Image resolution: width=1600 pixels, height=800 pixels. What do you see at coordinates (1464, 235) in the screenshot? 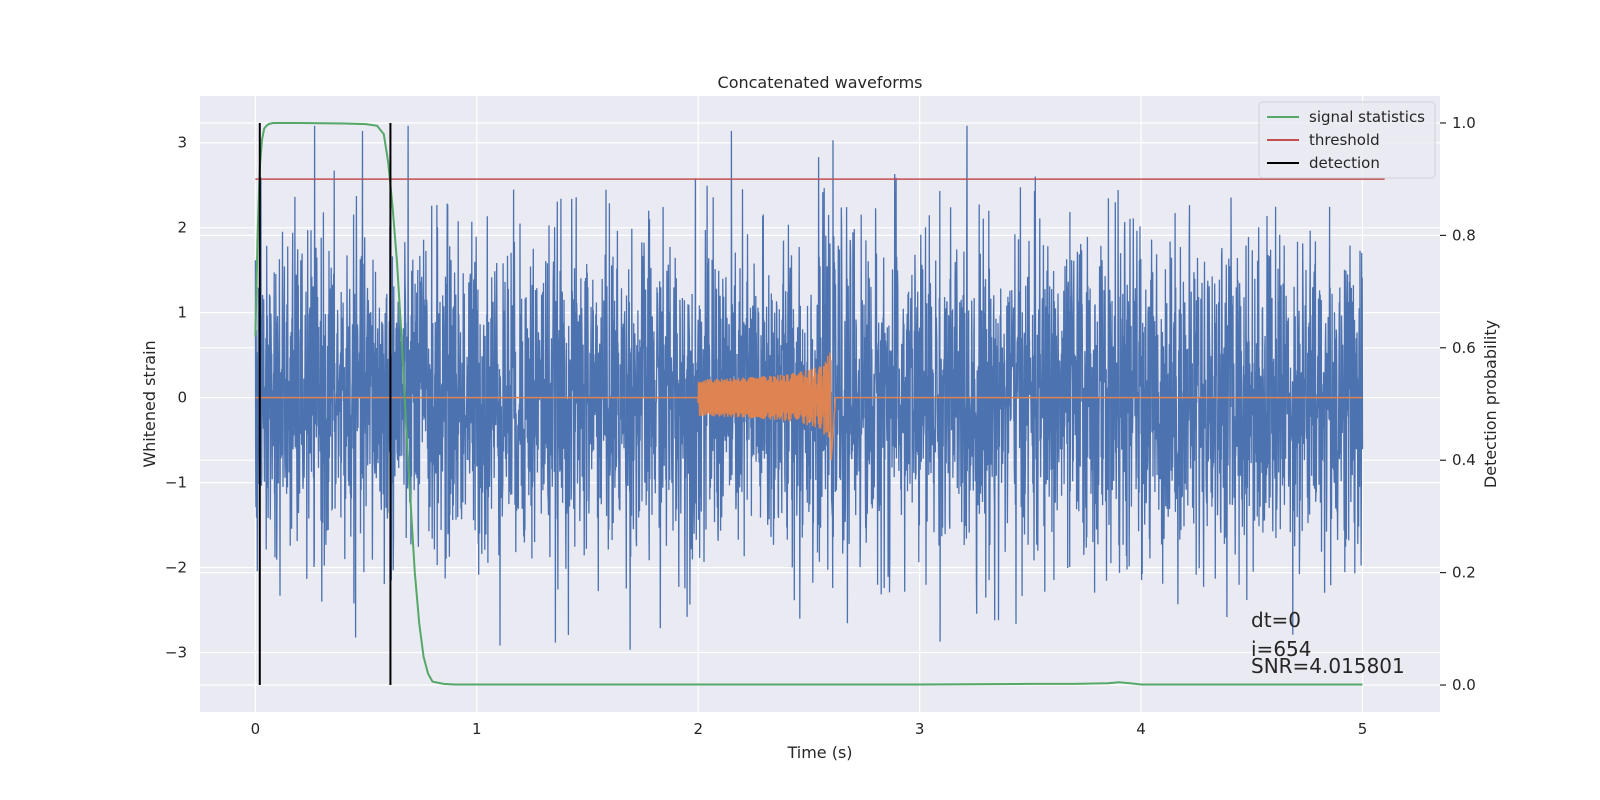
I see `y2-tick-label: 0.8` at bounding box center [1464, 235].